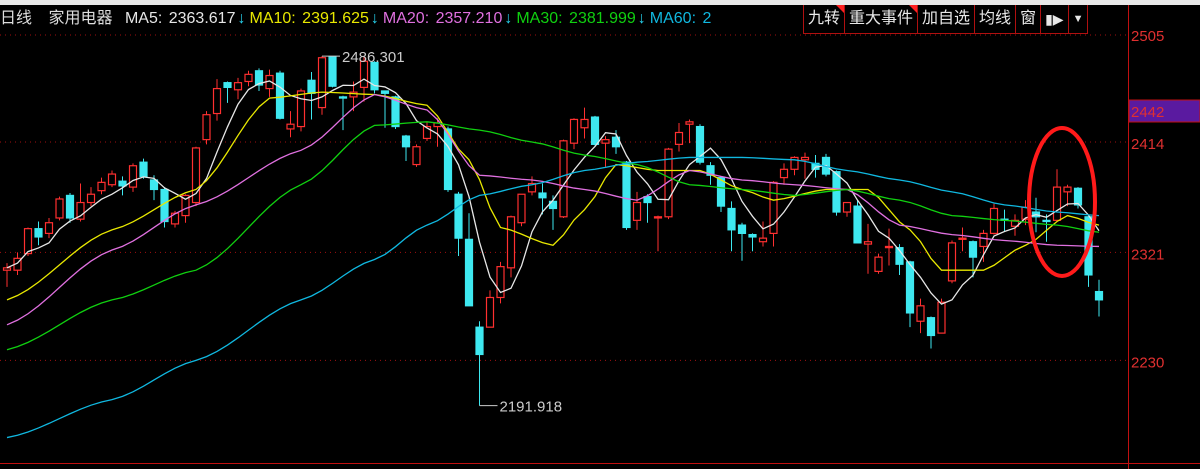 The height and width of the screenshot is (469, 1200). Describe the element at coordinates (539, 18) in the screenshot. I see `ma-label: MA30:` at that location.